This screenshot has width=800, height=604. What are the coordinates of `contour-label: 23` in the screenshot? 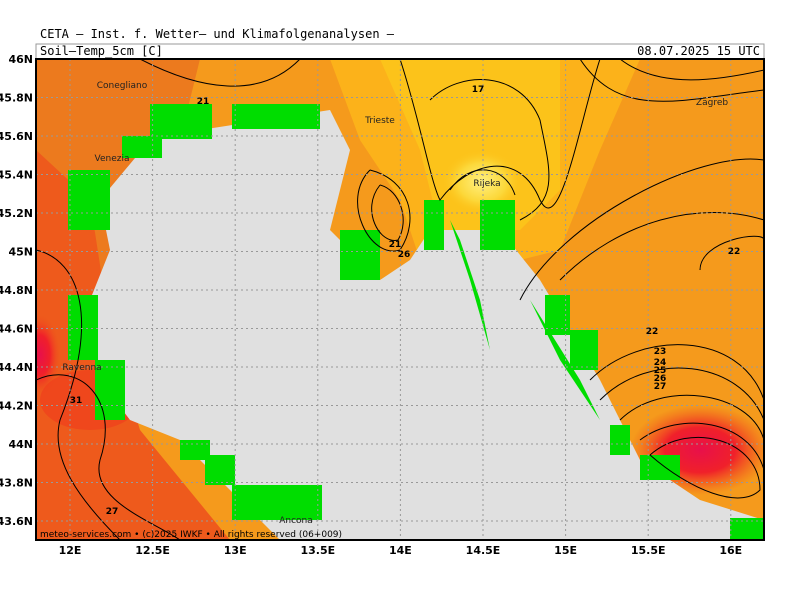 It's located at (660, 352).